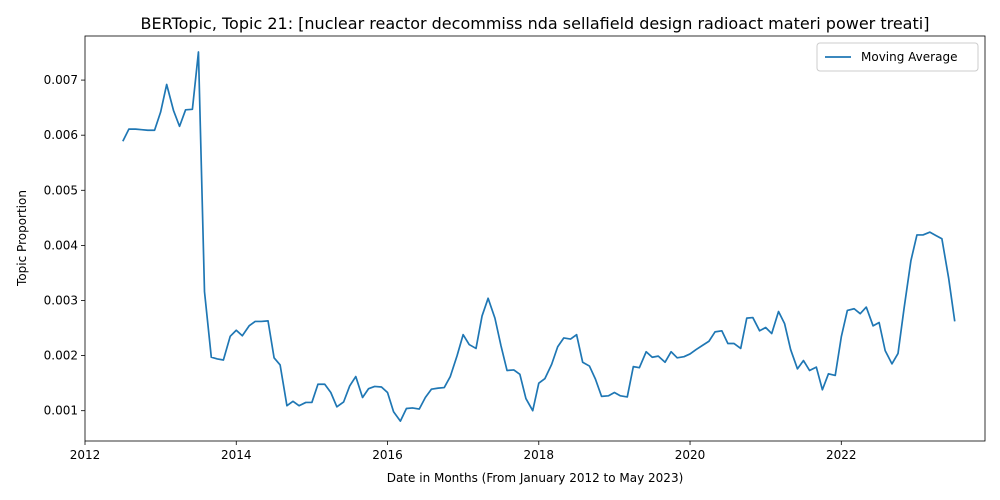 Image resolution: width=1000 pixels, height=500 pixels. What do you see at coordinates (909, 57) in the screenshot?
I see `legend-label: Moving Average` at bounding box center [909, 57].